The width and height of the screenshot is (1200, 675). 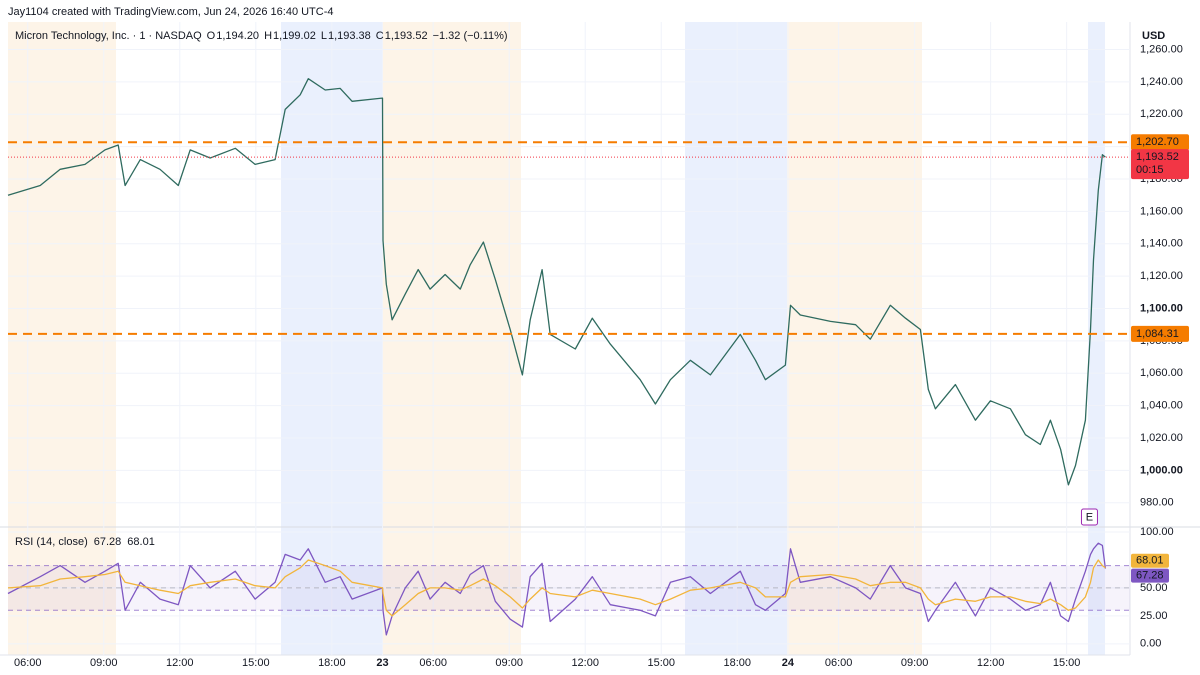 What do you see at coordinates (294, 36) in the screenshot?
I see `legend-text: 1,199.02` at bounding box center [294, 36].